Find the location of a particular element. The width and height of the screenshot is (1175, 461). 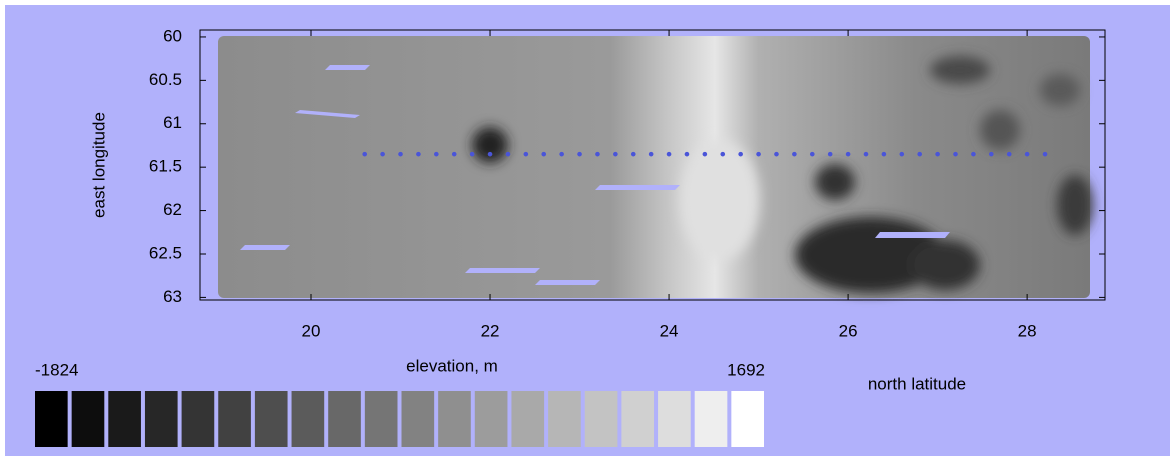

x-axis-label: north latitude is located at coordinates (917, 383).